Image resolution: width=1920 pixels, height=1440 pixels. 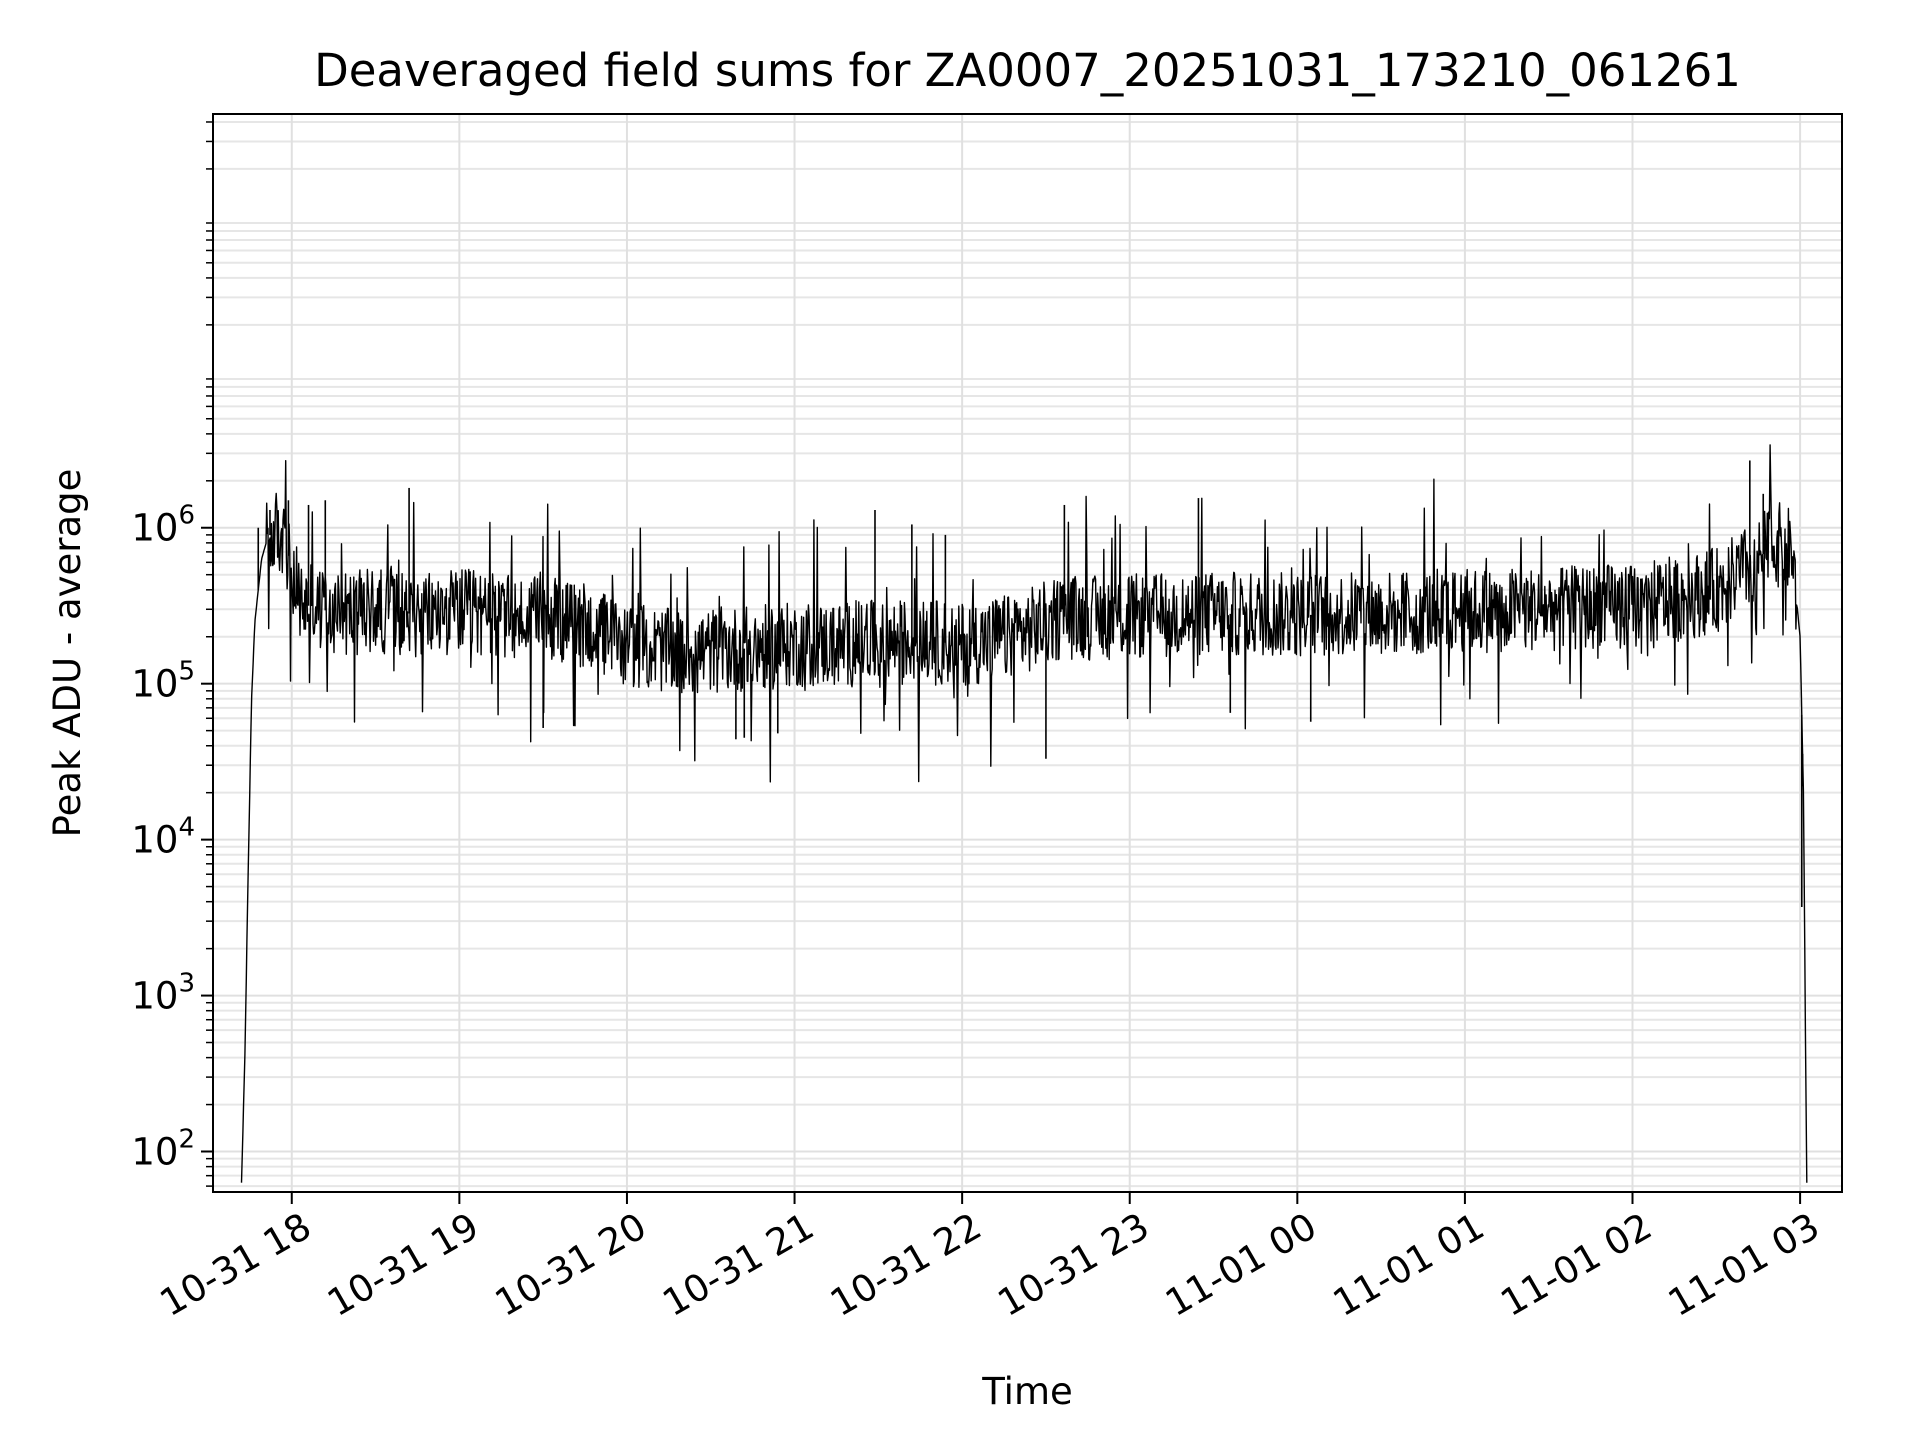 What do you see at coordinates (186, 984) in the screenshot?
I see `y-tick-label-exponent: 3` at bounding box center [186, 984].